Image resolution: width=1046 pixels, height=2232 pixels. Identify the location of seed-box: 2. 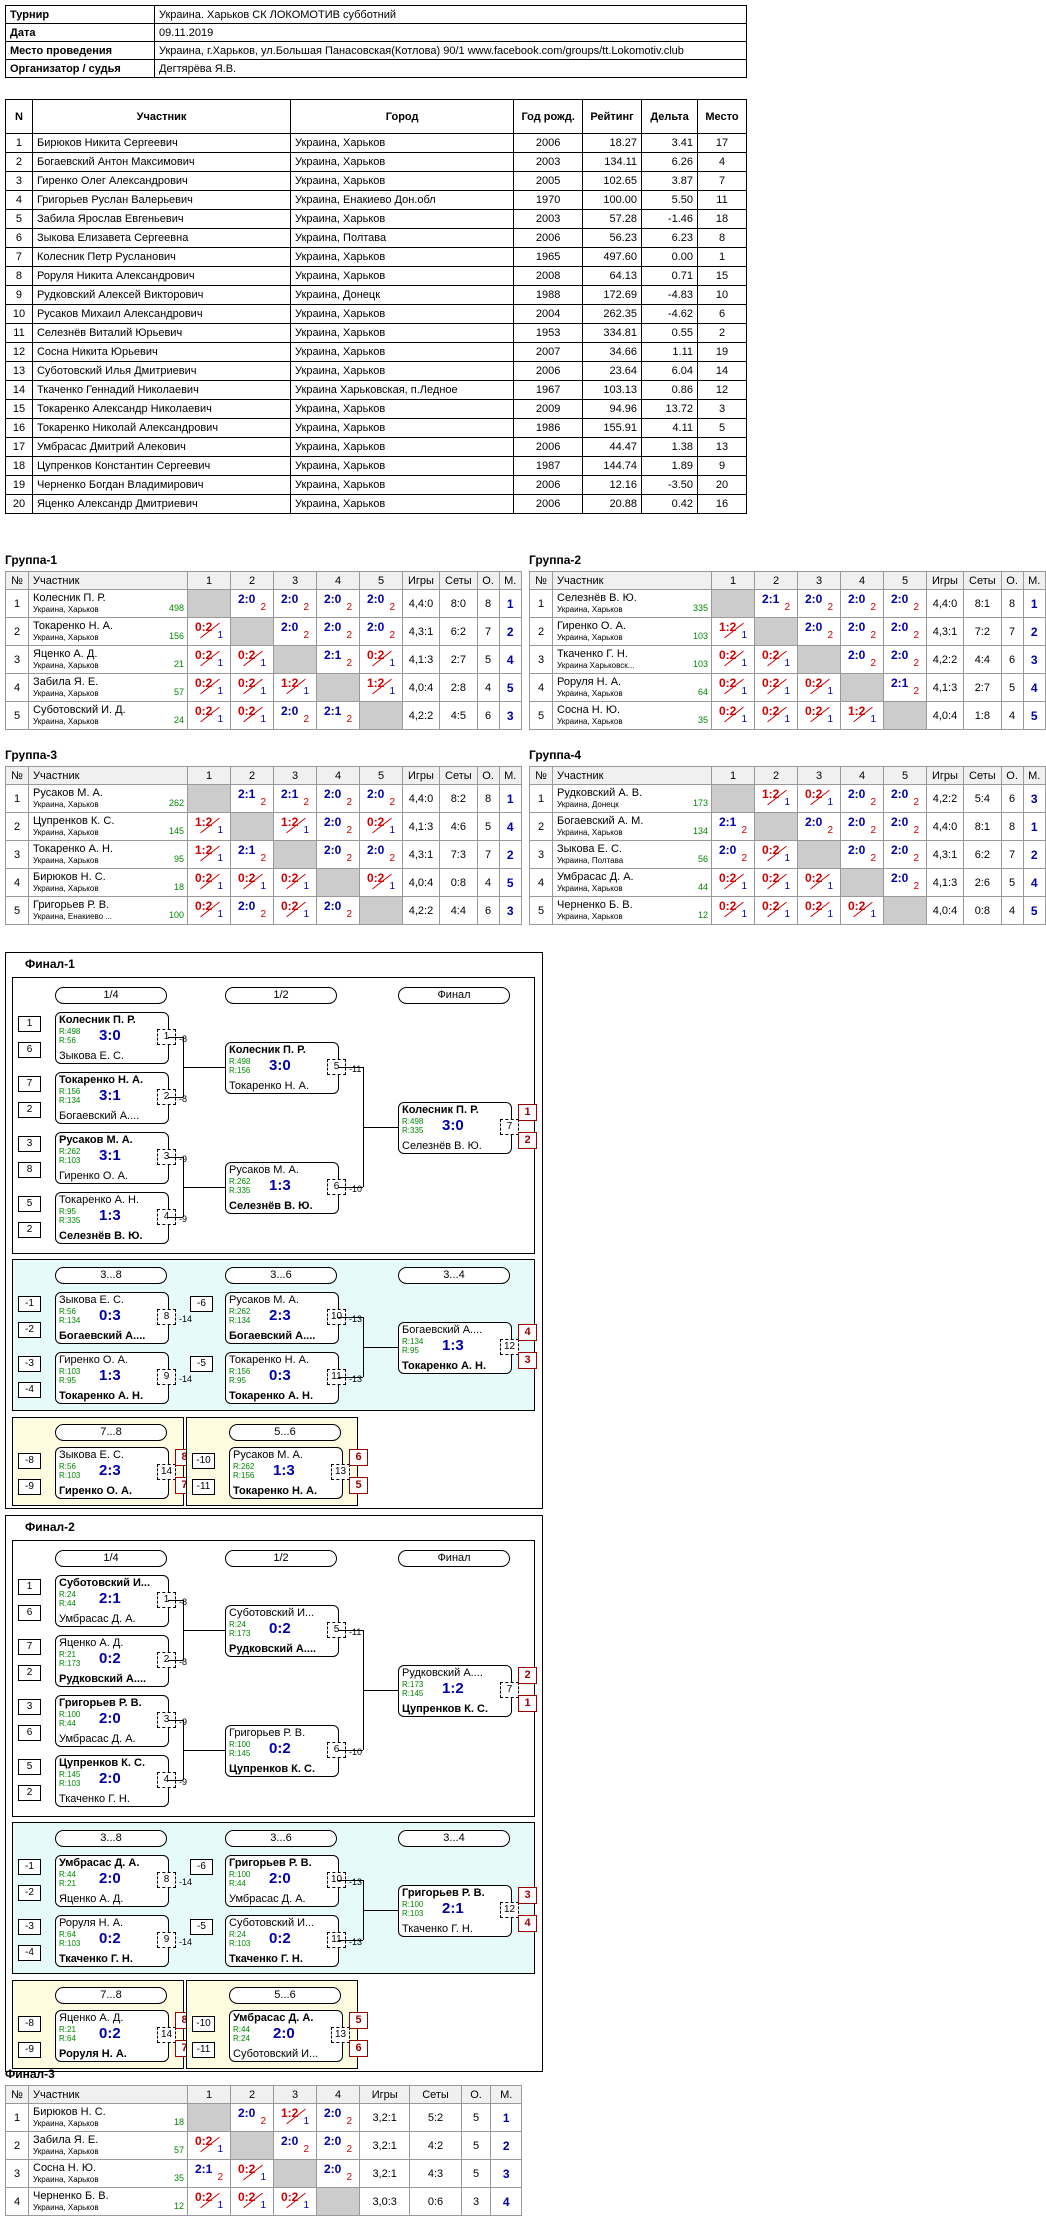
(29, 1110).